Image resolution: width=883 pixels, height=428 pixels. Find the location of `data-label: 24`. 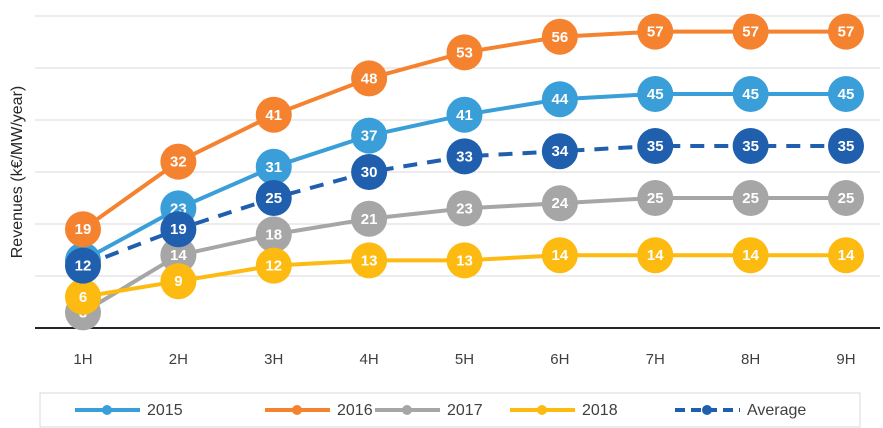

data-label: 24 is located at coordinates (560, 203).